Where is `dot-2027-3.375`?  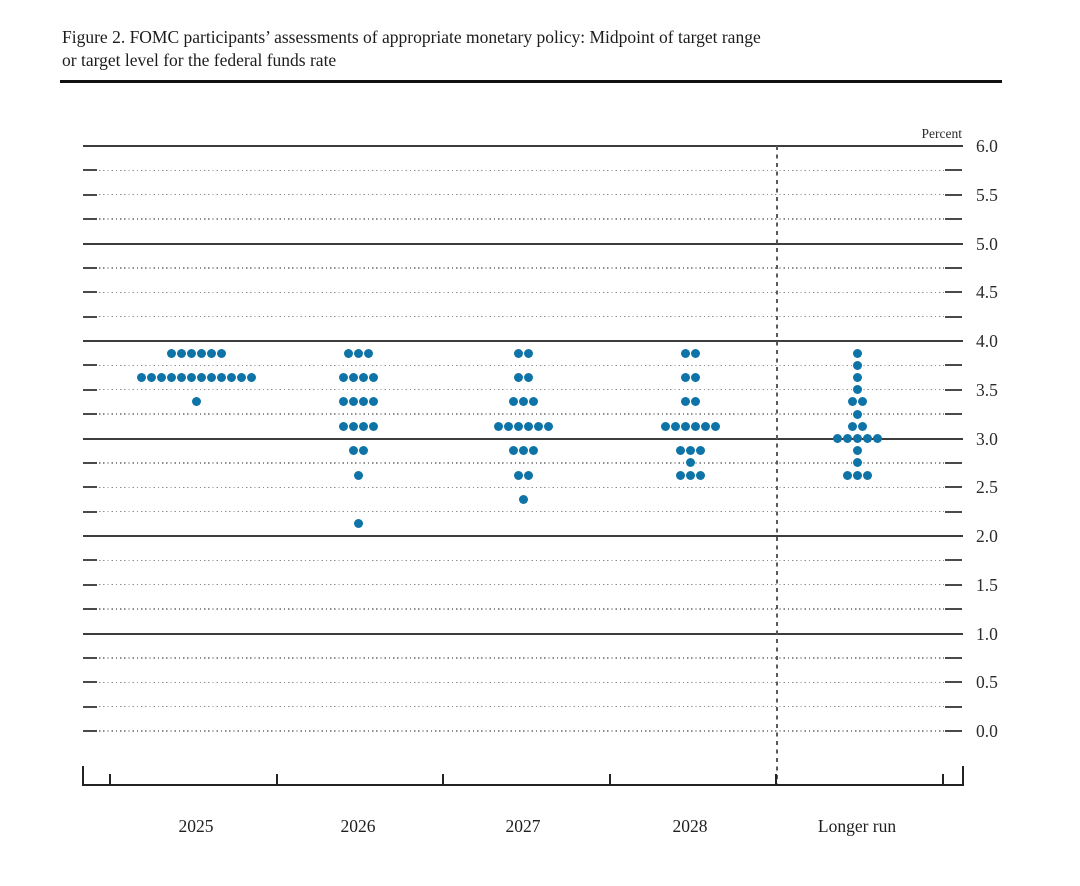 dot-2027-3.375 is located at coordinates (523, 402).